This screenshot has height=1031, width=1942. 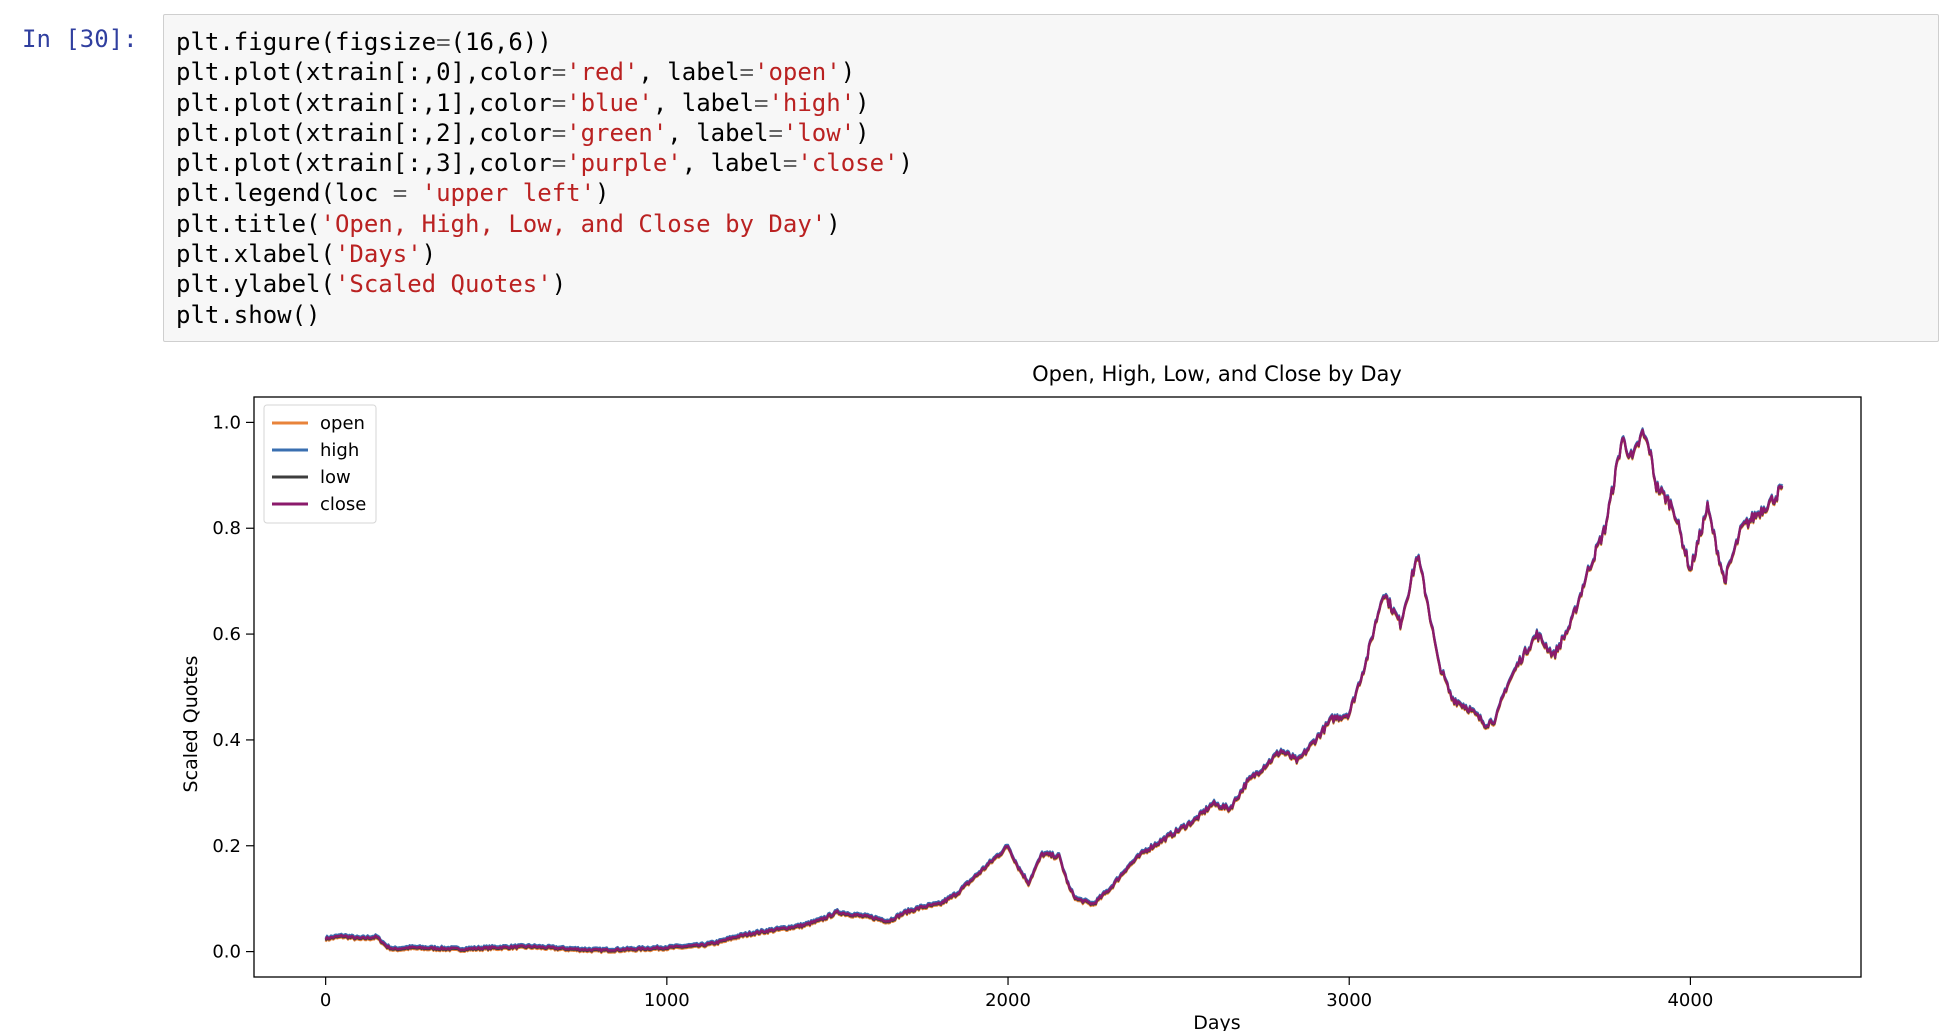 I want to click on y-tick-label: 0.0, so click(x=226, y=952).